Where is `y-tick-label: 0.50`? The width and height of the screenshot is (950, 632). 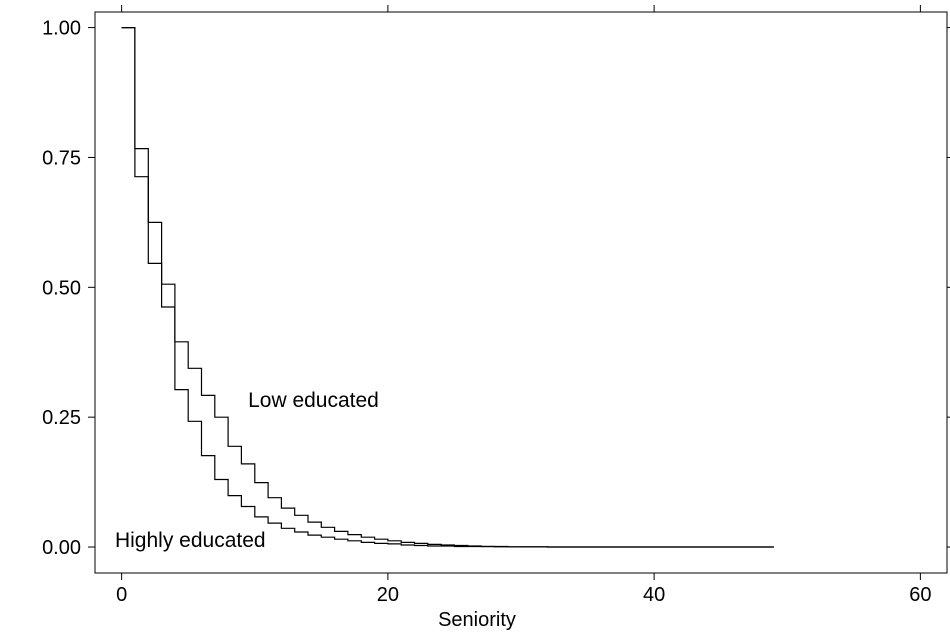
y-tick-label: 0.50 is located at coordinates (61, 288).